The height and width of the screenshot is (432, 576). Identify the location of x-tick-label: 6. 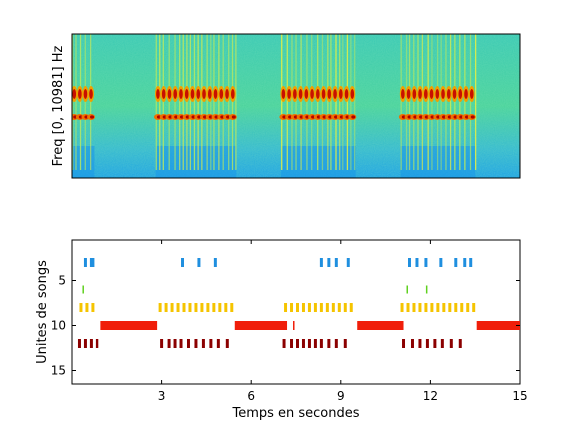
(251, 396).